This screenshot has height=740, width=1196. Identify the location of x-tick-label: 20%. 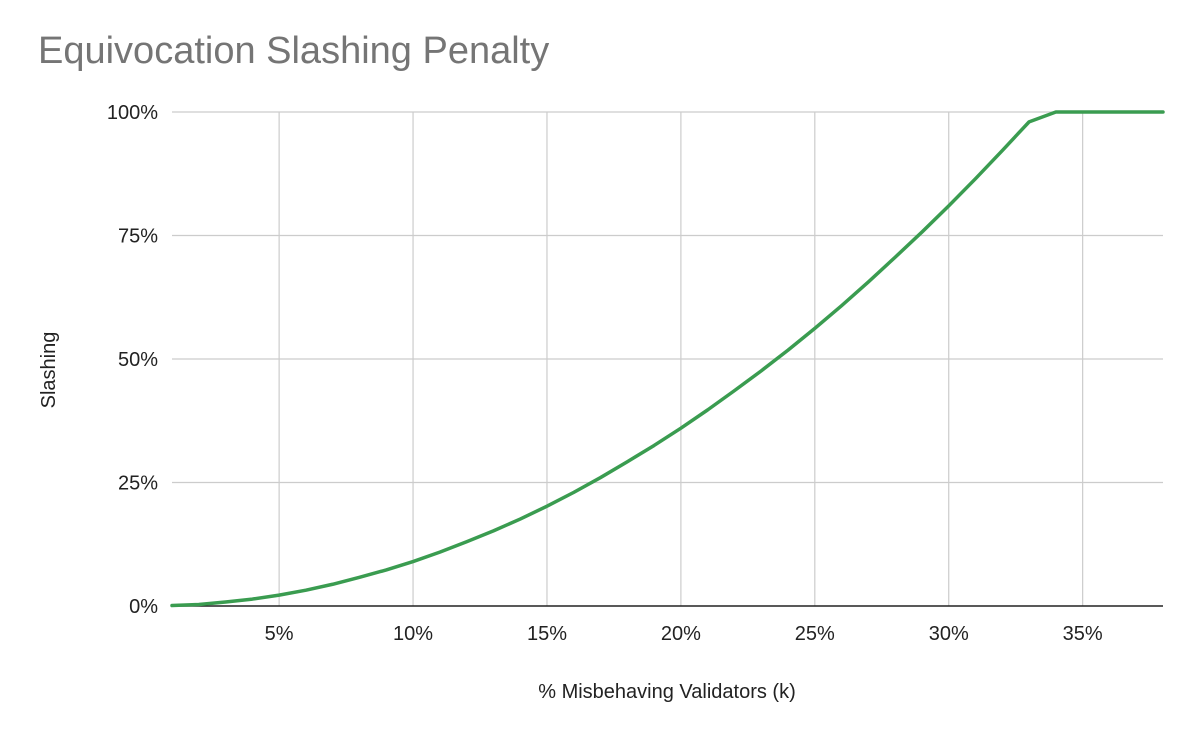
(681, 634).